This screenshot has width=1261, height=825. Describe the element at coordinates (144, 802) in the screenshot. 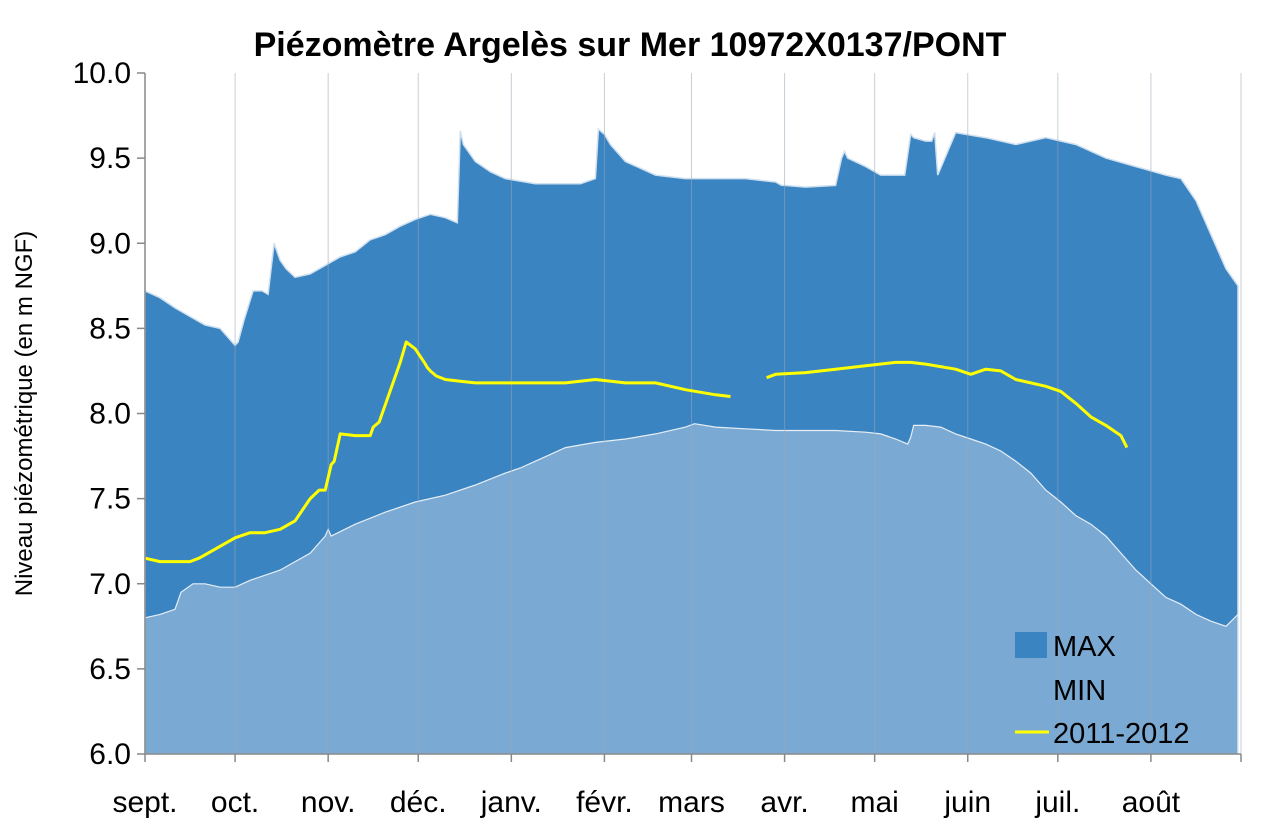

I see `x-tick-label: sept.` at that location.